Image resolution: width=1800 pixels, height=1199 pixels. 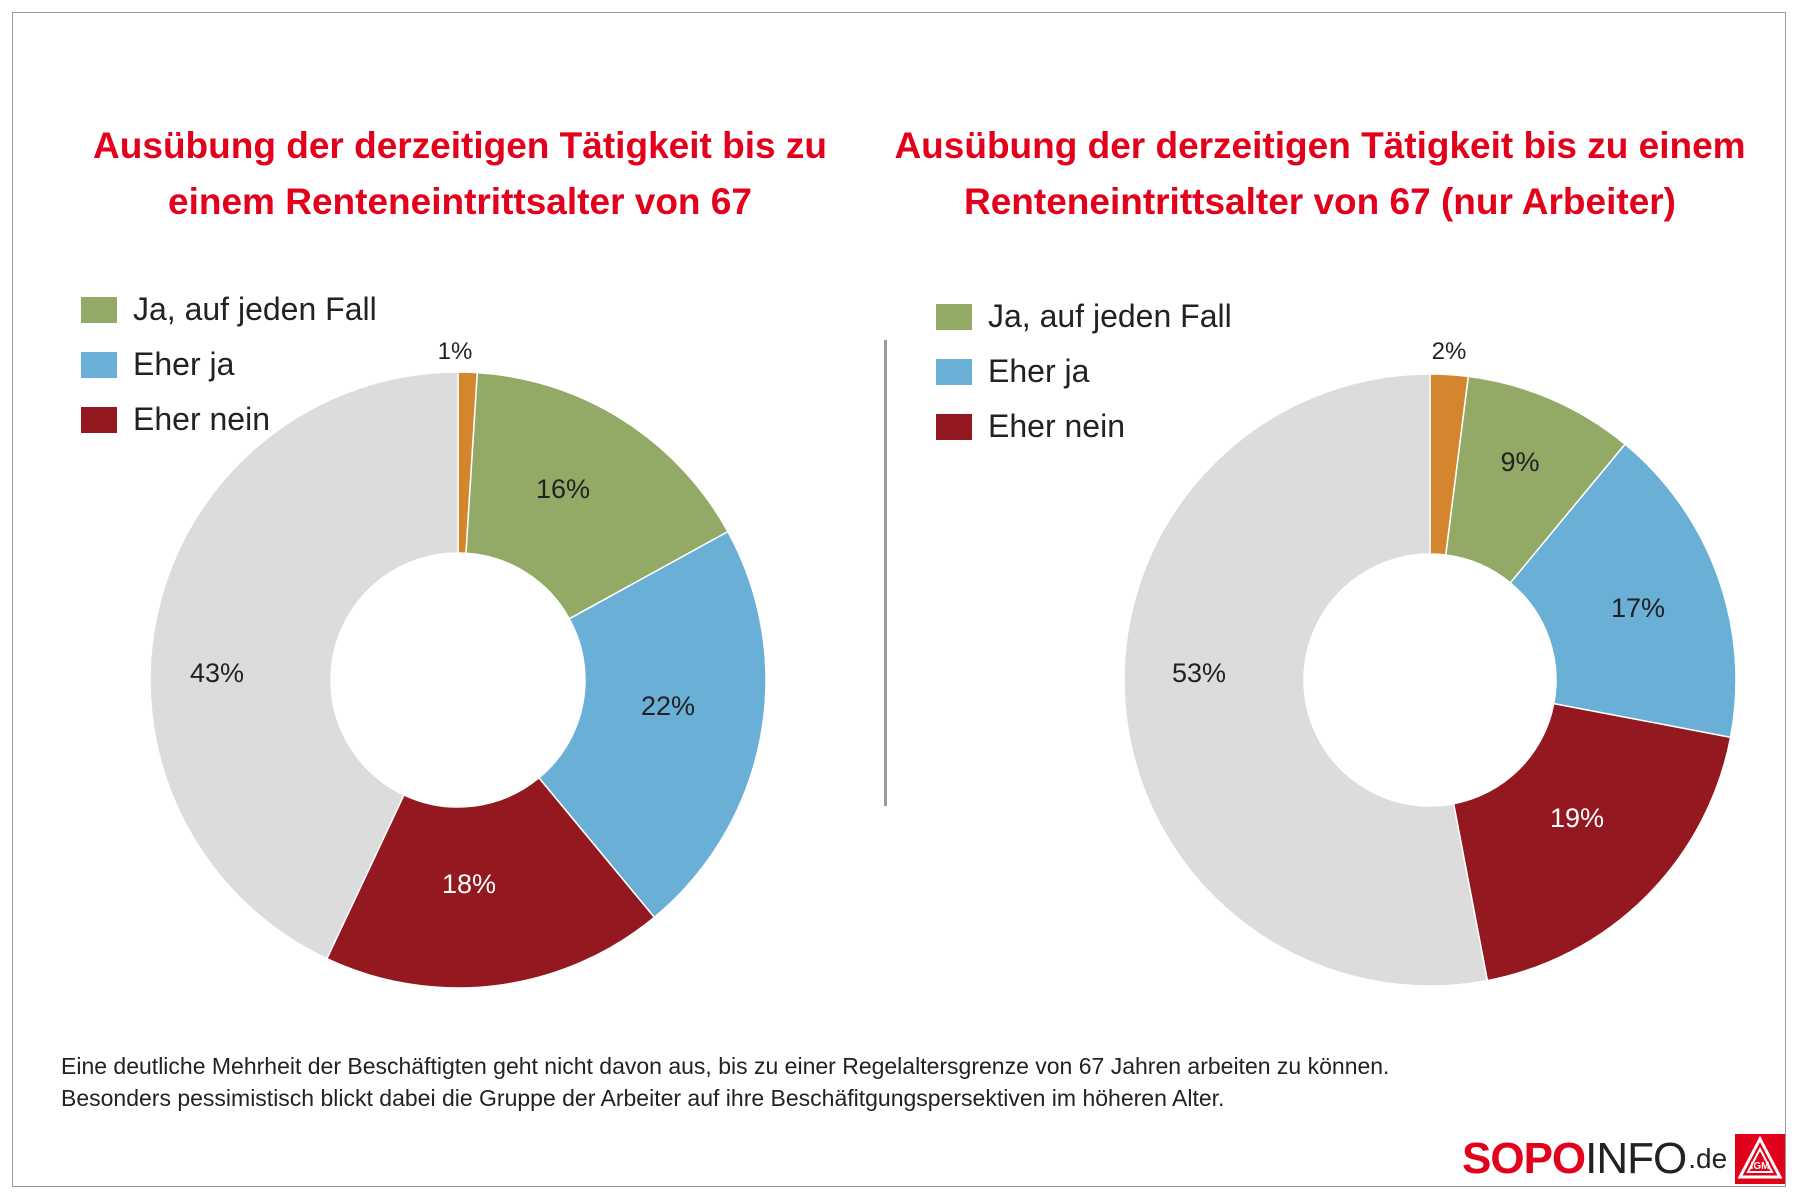 What do you see at coordinates (1760, 1166) in the screenshot?
I see `emblem-text: IGM` at bounding box center [1760, 1166].